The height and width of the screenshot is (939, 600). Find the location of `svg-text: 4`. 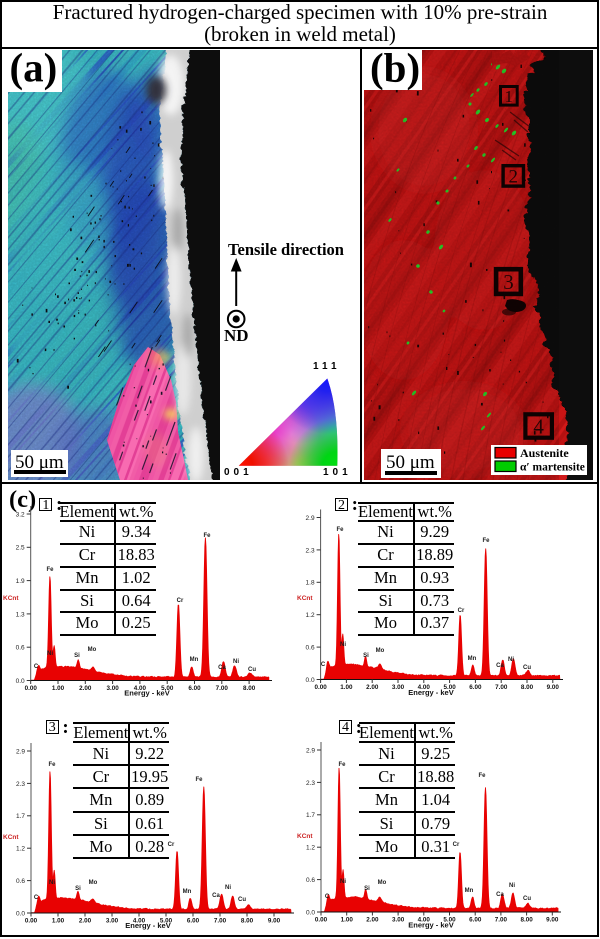

svg-text: 4 is located at coordinates (538, 427).